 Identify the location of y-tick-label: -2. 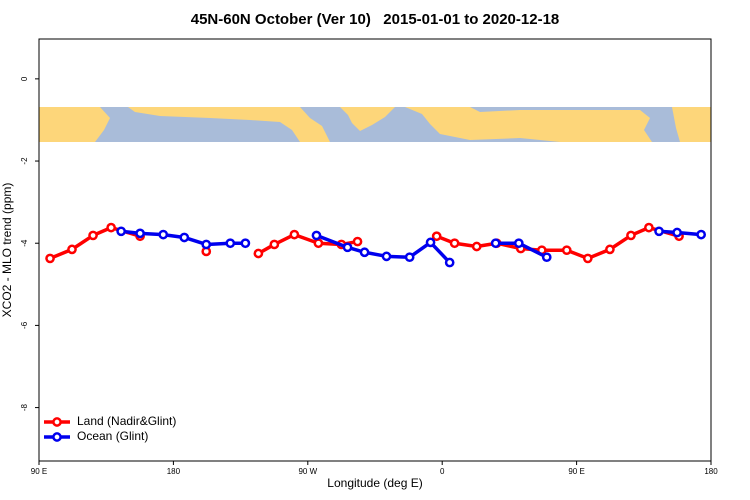
(24, 161).